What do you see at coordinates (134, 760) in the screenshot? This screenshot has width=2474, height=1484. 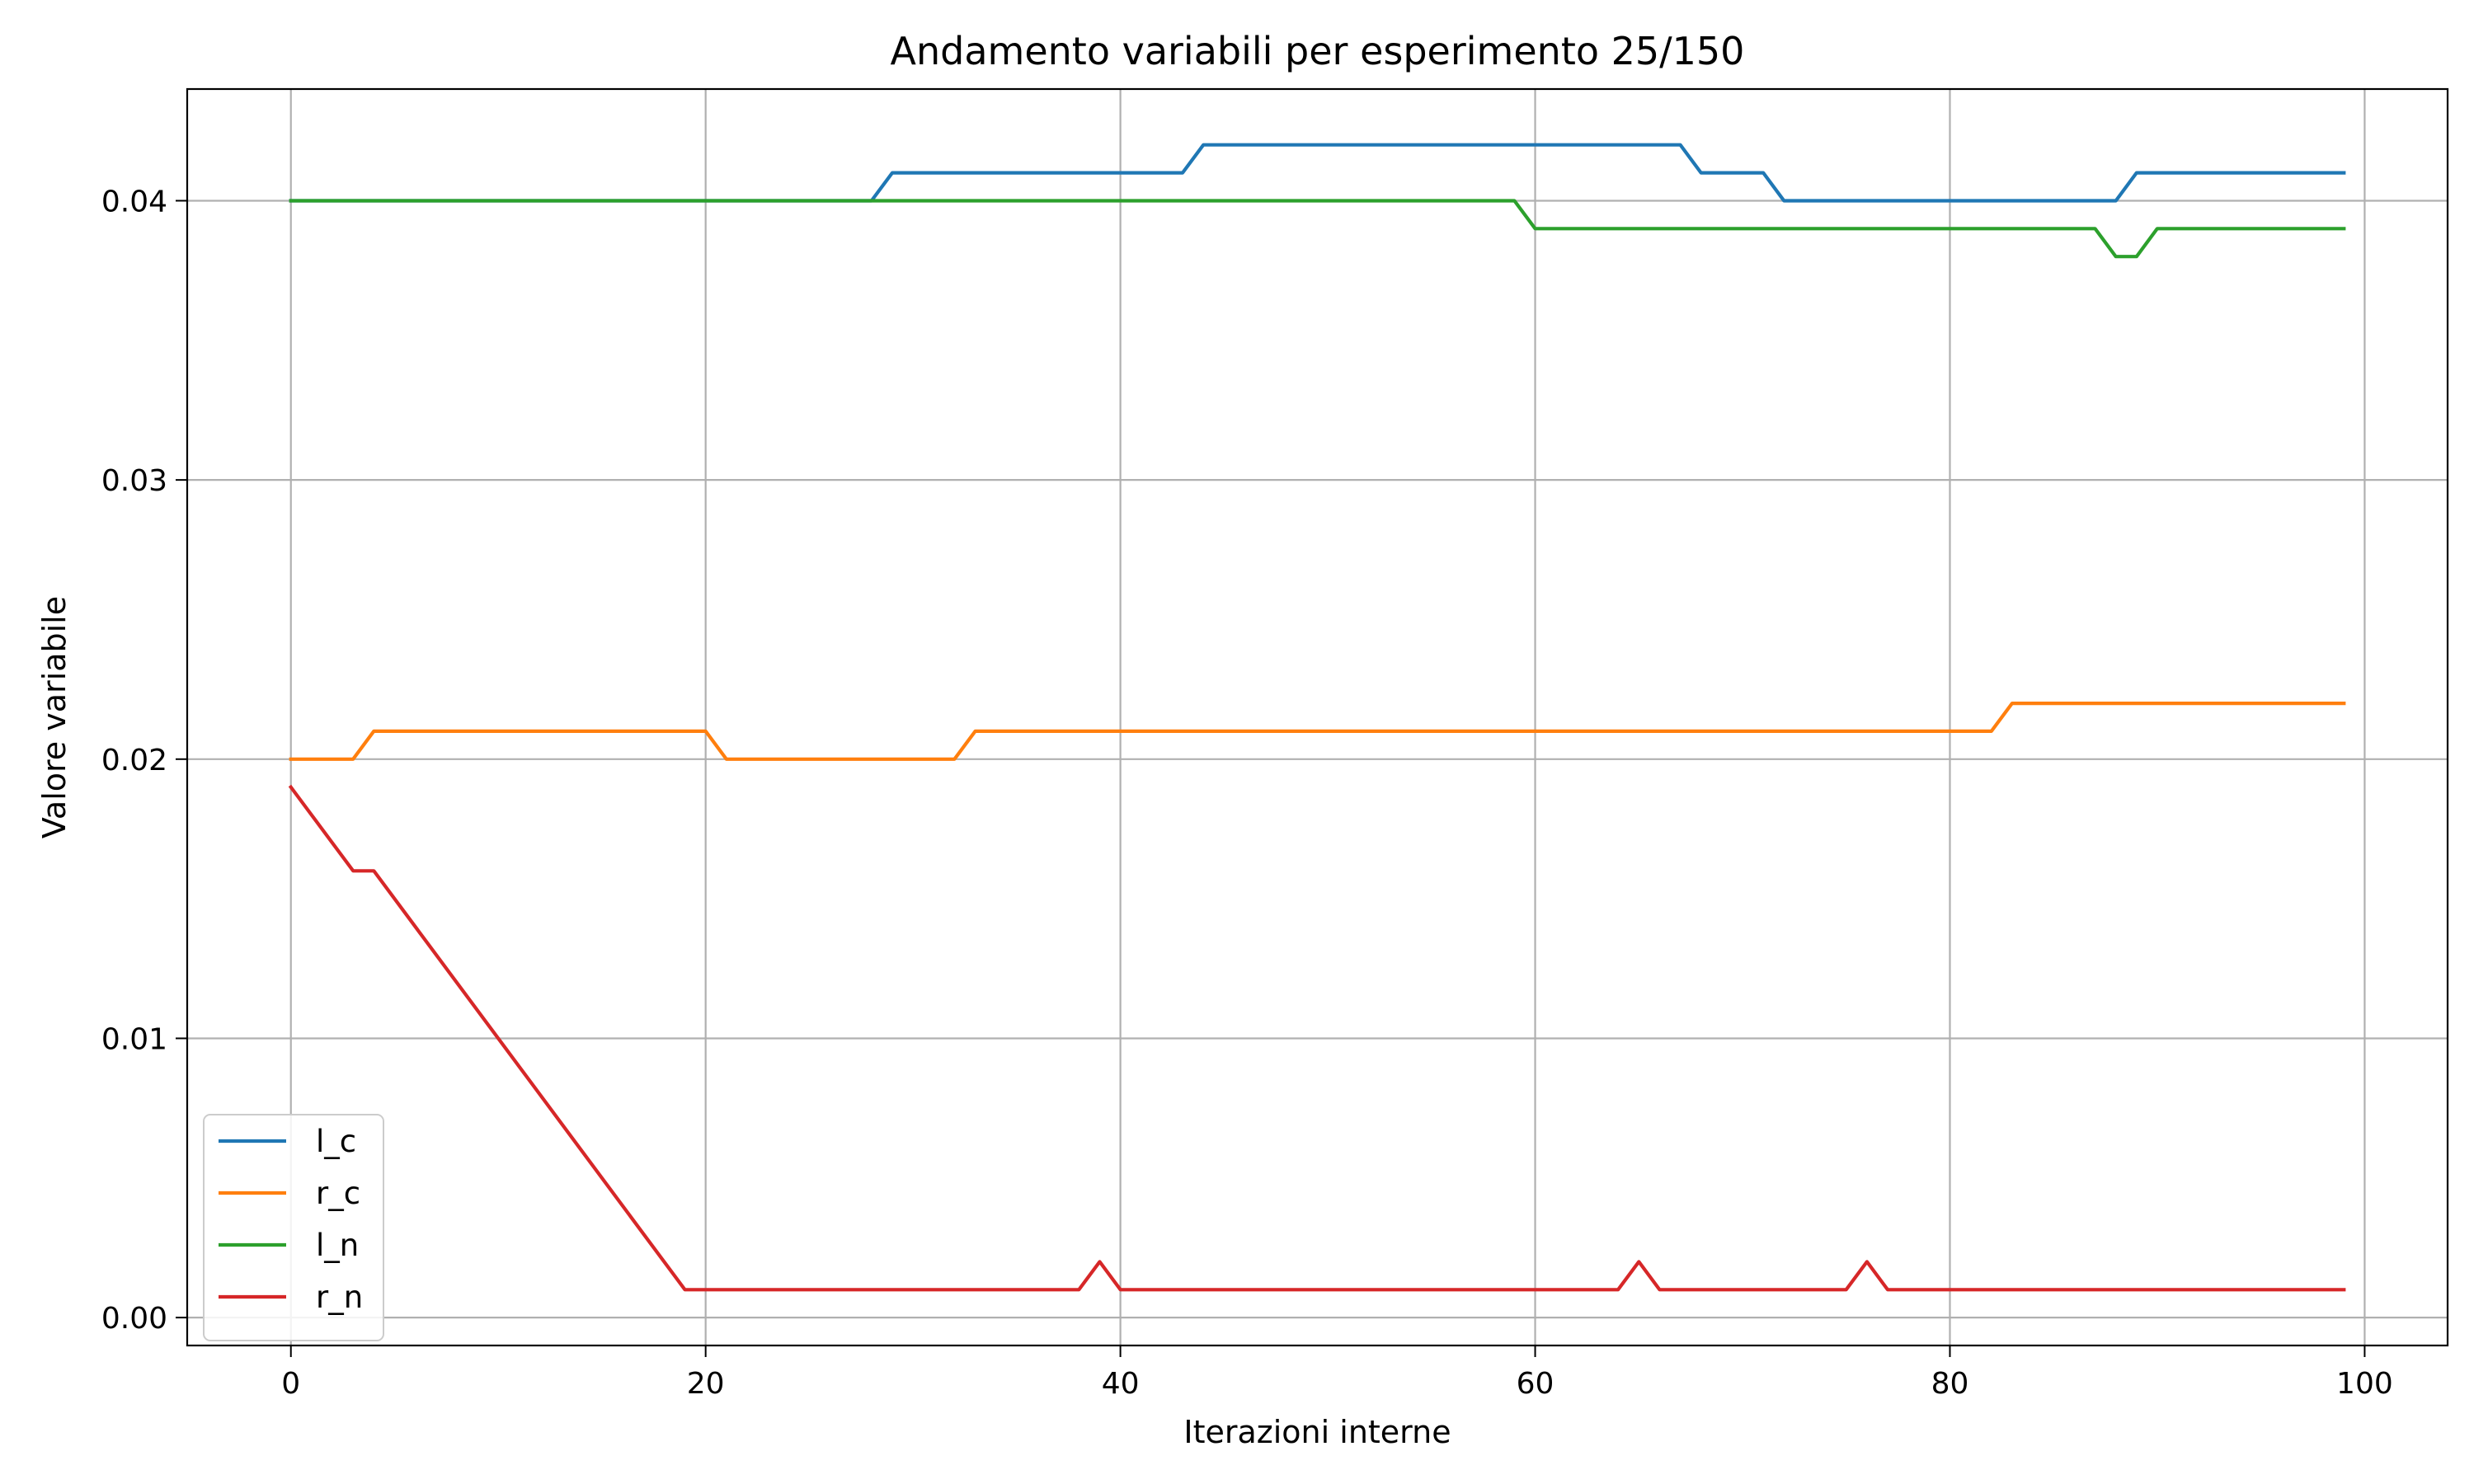 I see `y-tick-label: 0.02` at bounding box center [134, 760].